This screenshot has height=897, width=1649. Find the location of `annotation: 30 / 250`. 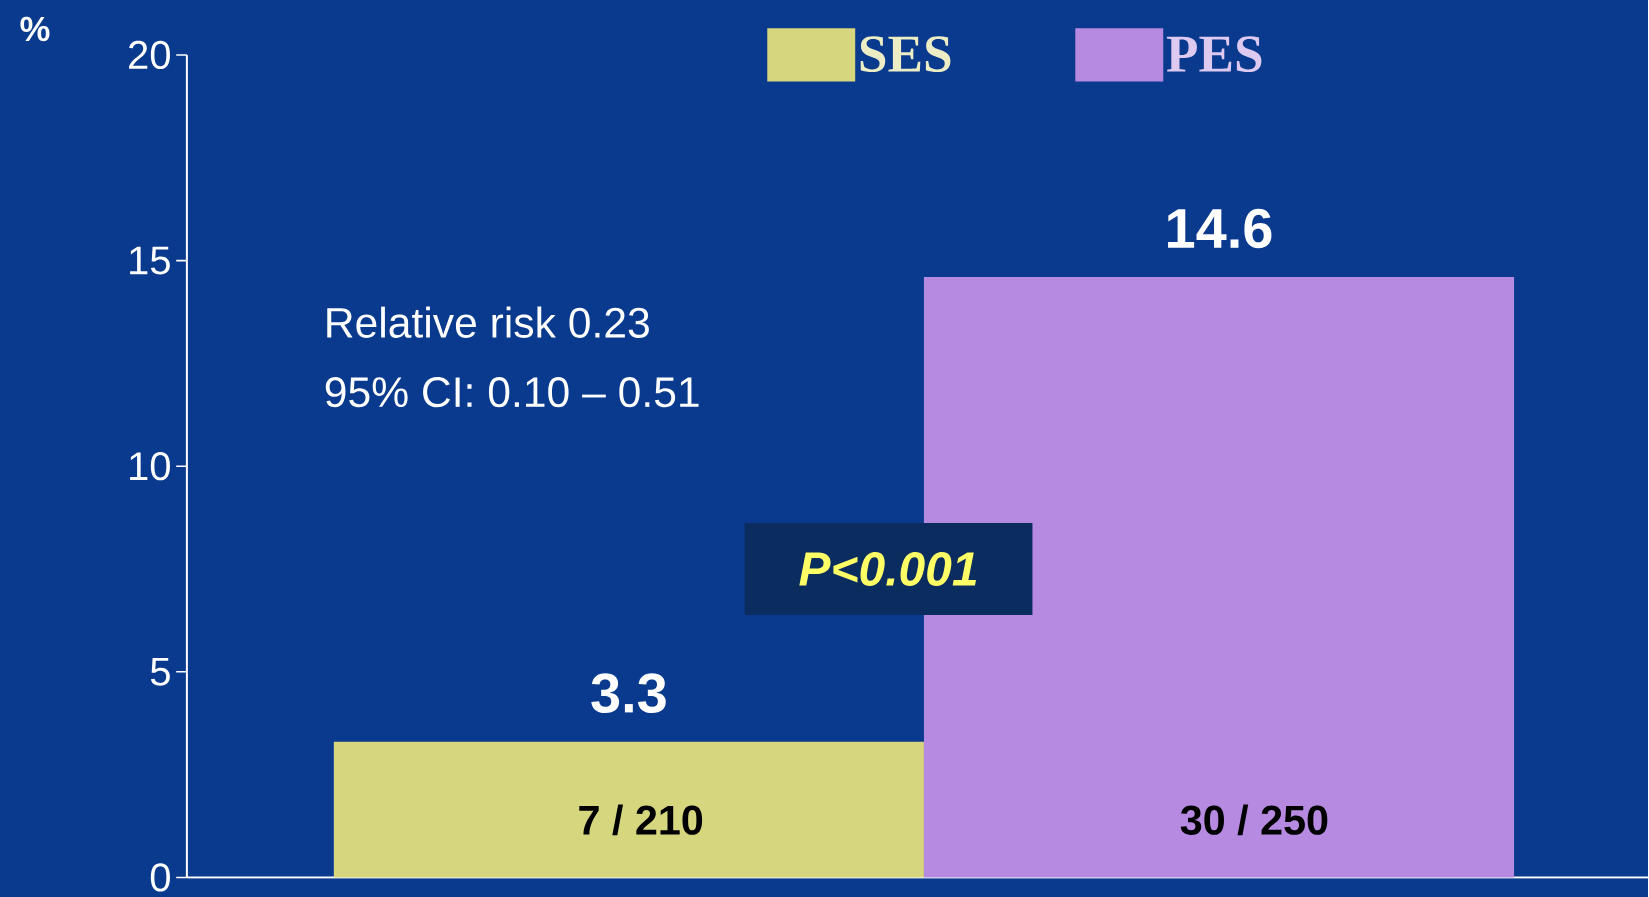

annotation: 30 / 250 is located at coordinates (1254, 820).